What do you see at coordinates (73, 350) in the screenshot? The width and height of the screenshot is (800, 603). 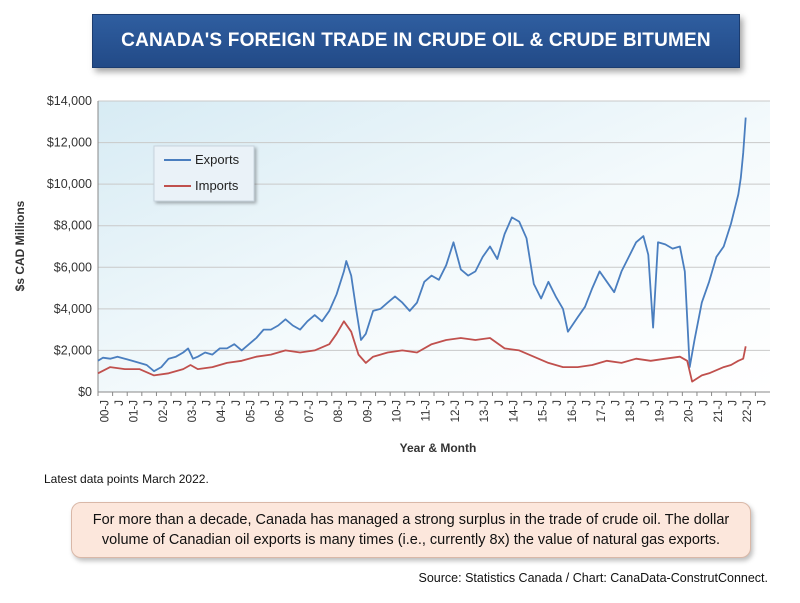 I see `y-tick-label: $2,000` at bounding box center [73, 350].